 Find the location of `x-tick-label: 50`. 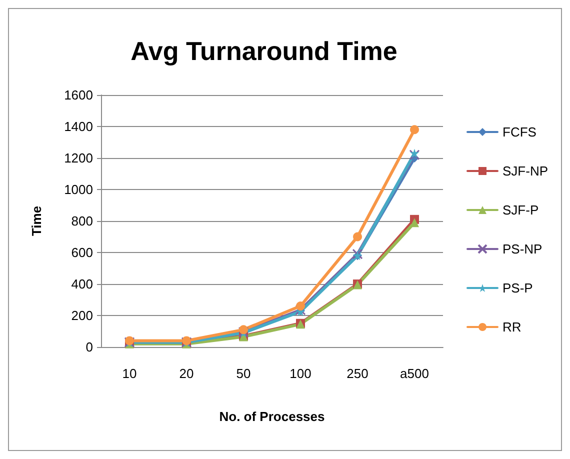

x-tick-label: 50 is located at coordinates (243, 373).